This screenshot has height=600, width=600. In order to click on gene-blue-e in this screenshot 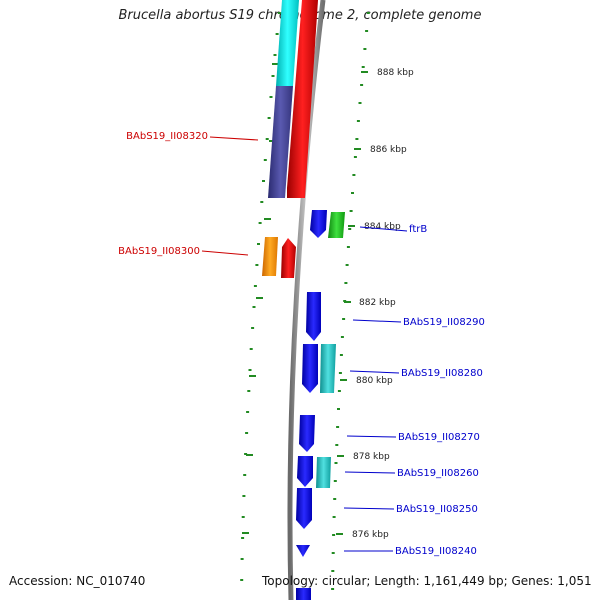, I will do `click(305, 471)`.